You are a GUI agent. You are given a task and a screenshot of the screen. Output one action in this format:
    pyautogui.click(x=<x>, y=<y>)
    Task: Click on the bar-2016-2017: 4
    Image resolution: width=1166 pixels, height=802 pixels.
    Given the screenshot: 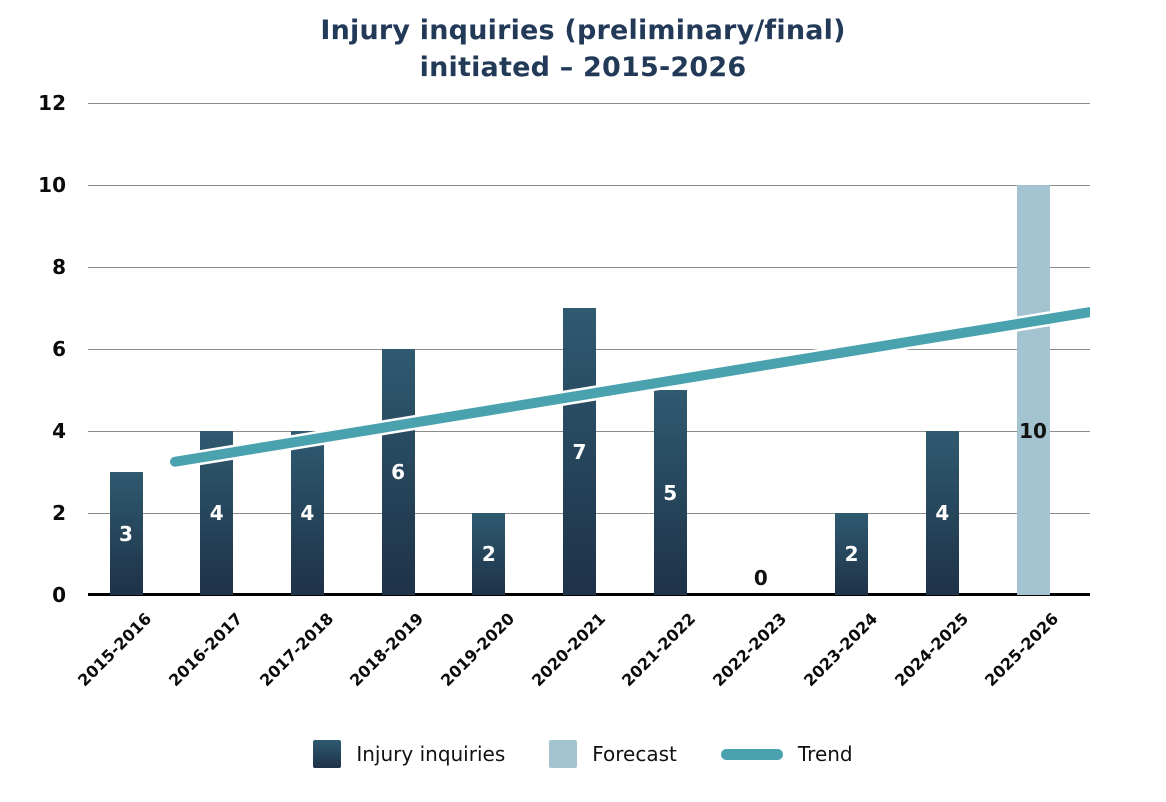 What is the action you would take?
    pyautogui.click(x=217, y=513)
    